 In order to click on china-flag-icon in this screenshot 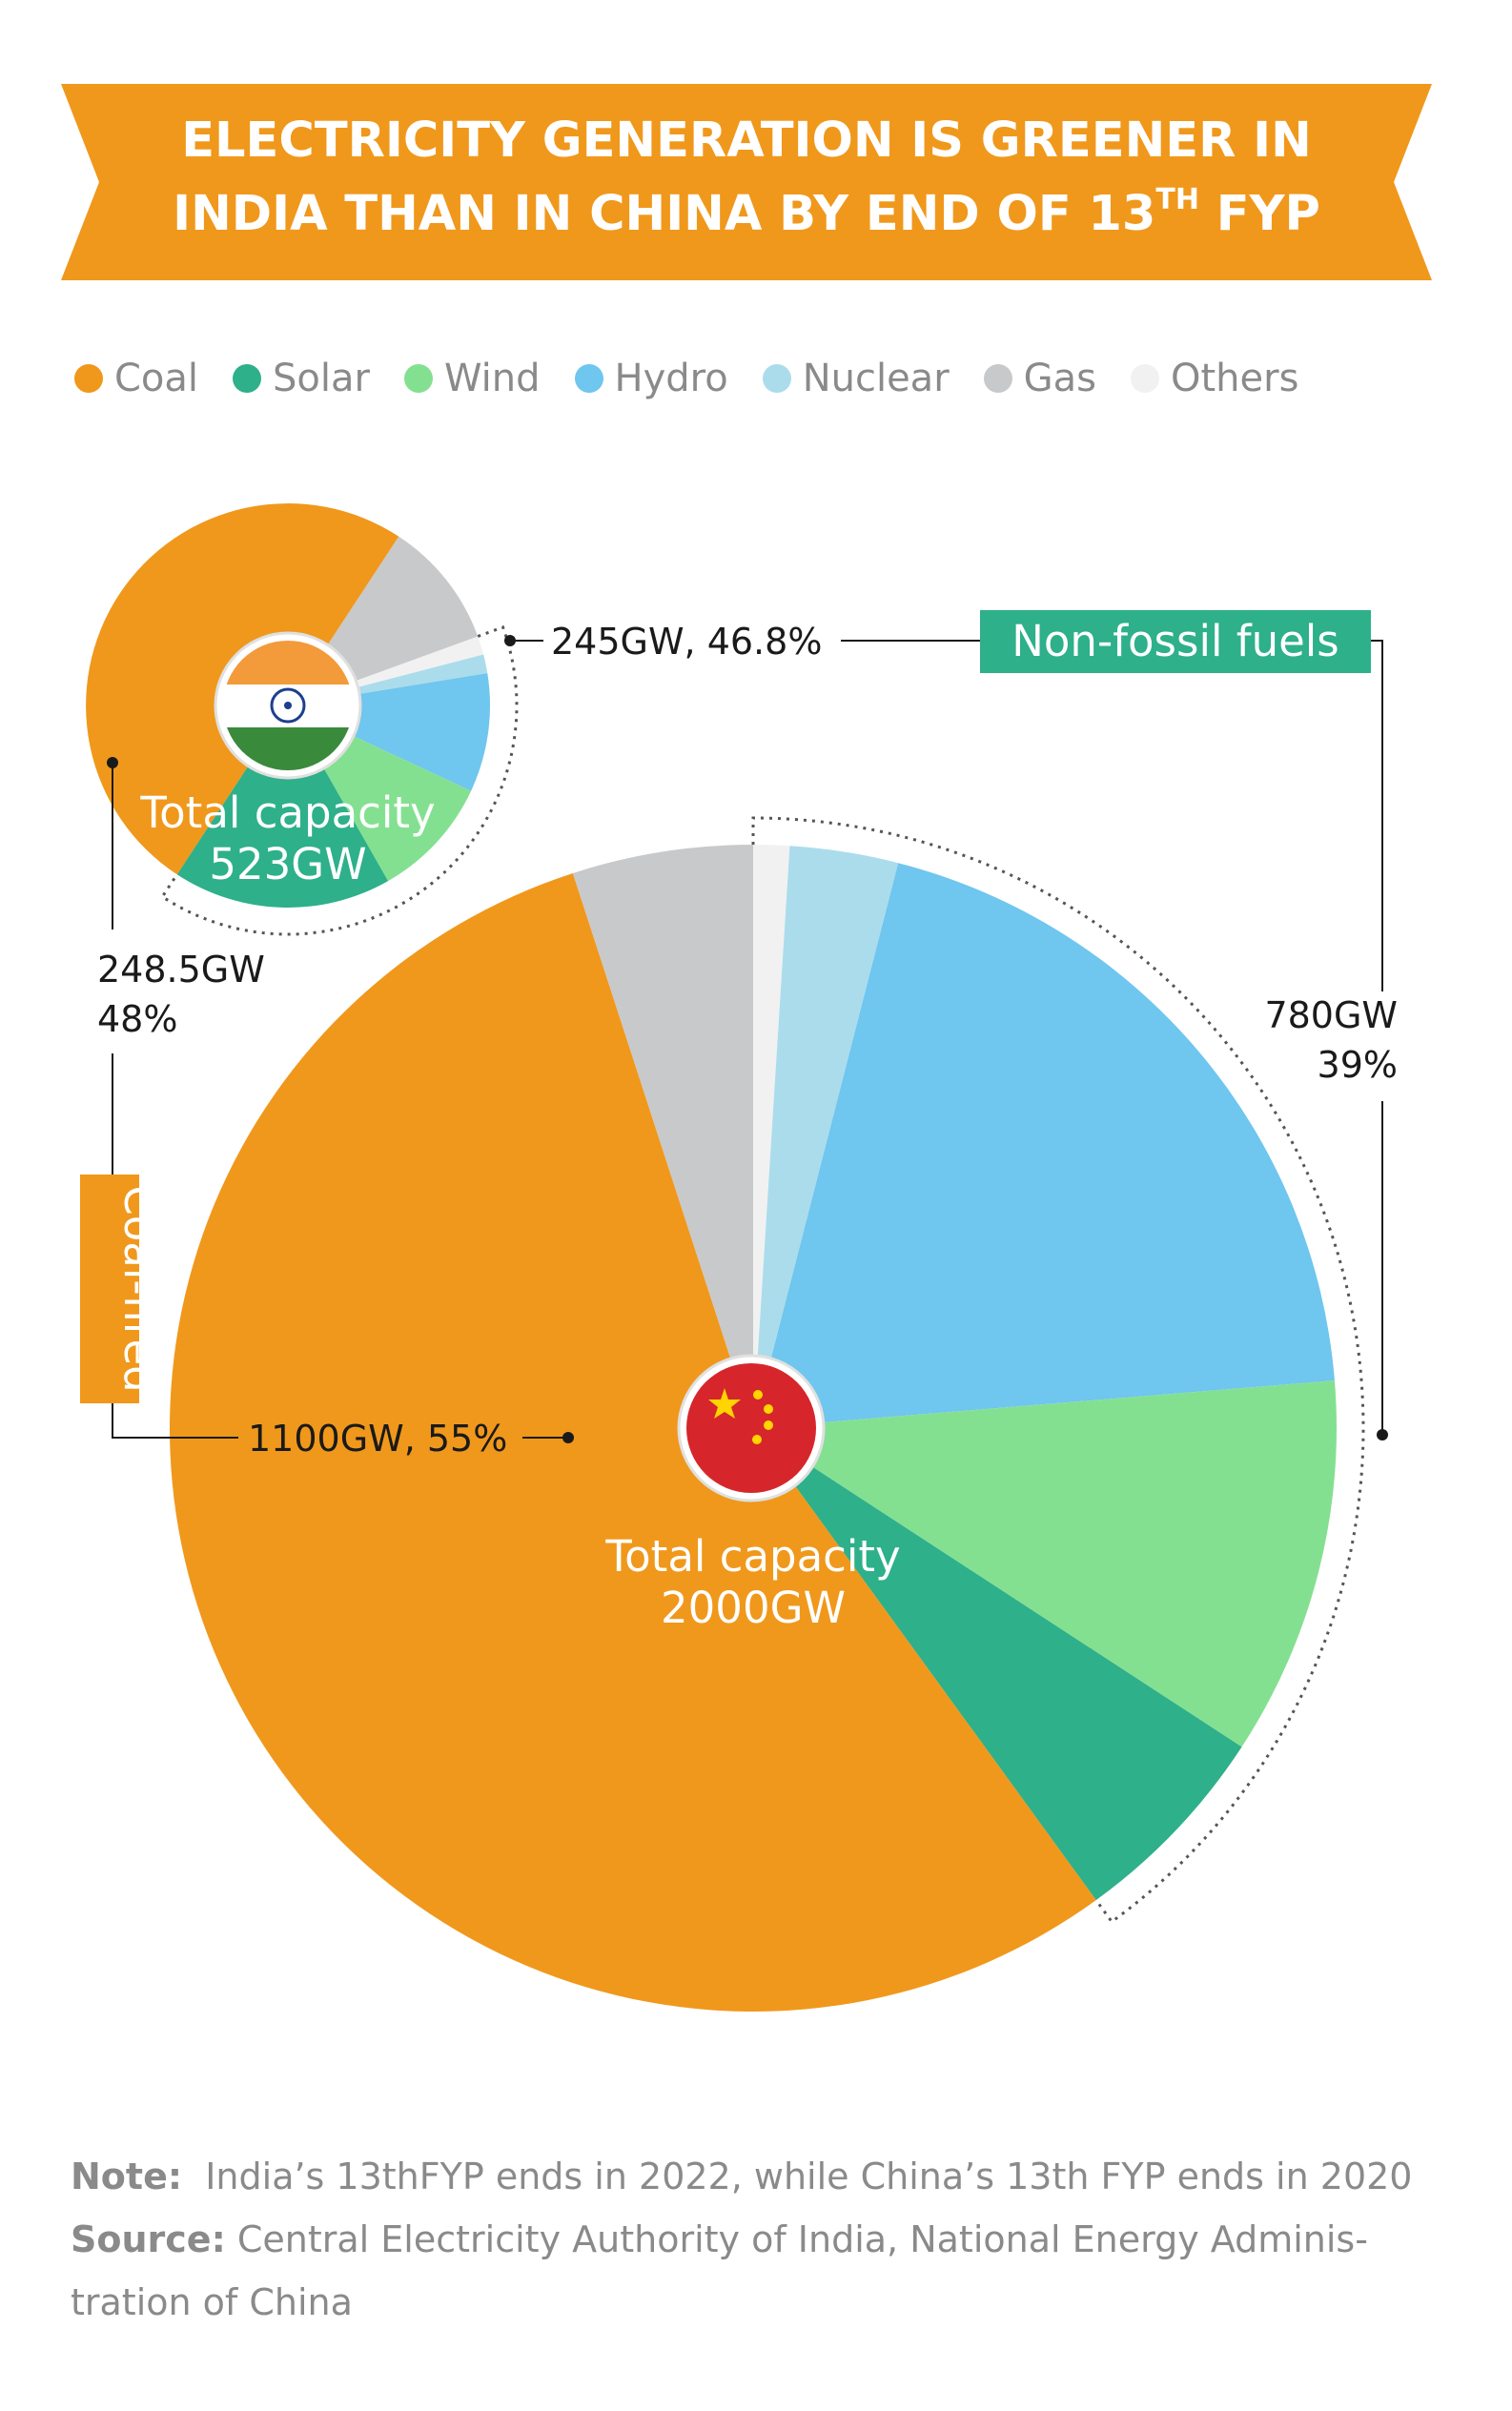, I will do `click(751, 1428)`.